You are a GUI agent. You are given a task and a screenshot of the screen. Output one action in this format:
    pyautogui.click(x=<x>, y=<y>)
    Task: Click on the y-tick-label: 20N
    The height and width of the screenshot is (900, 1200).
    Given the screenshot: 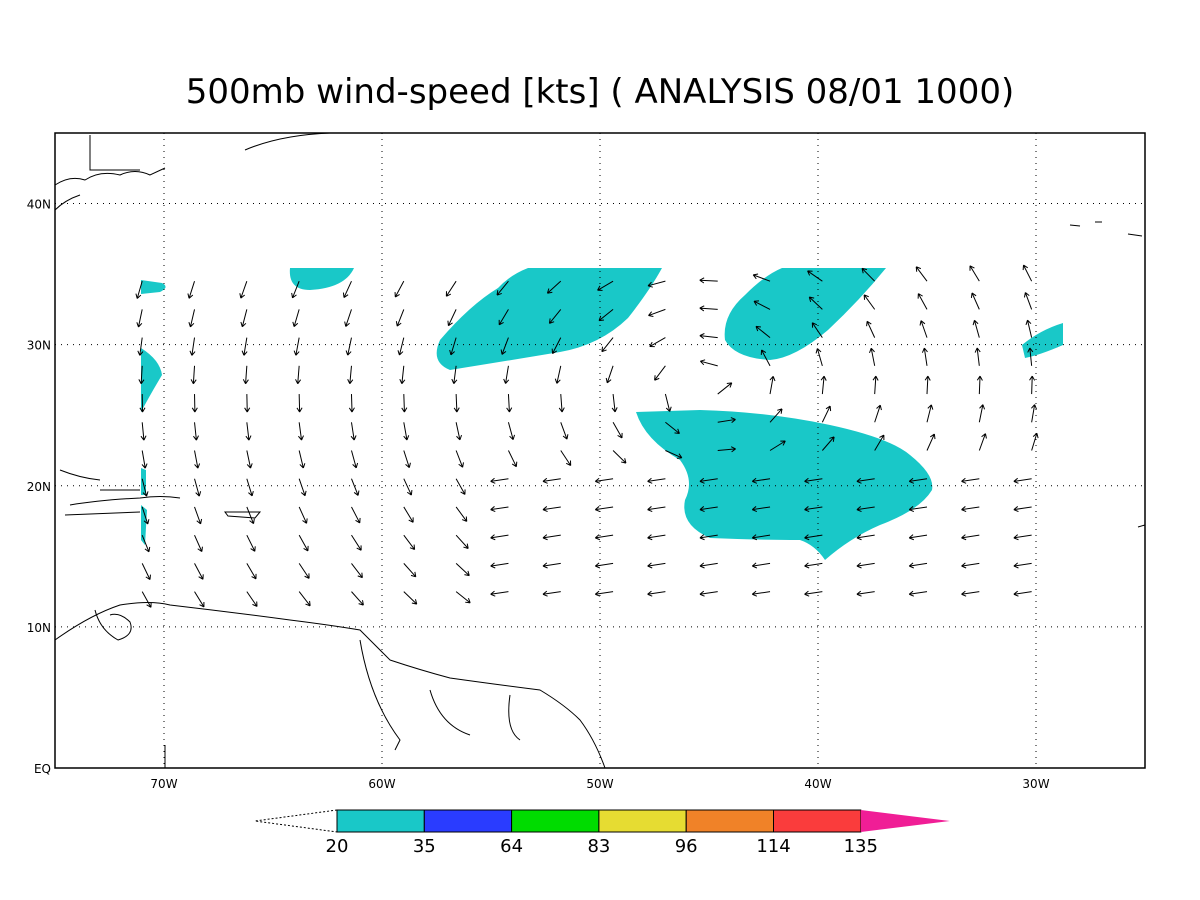 What is the action you would take?
    pyautogui.click(x=39, y=487)
    